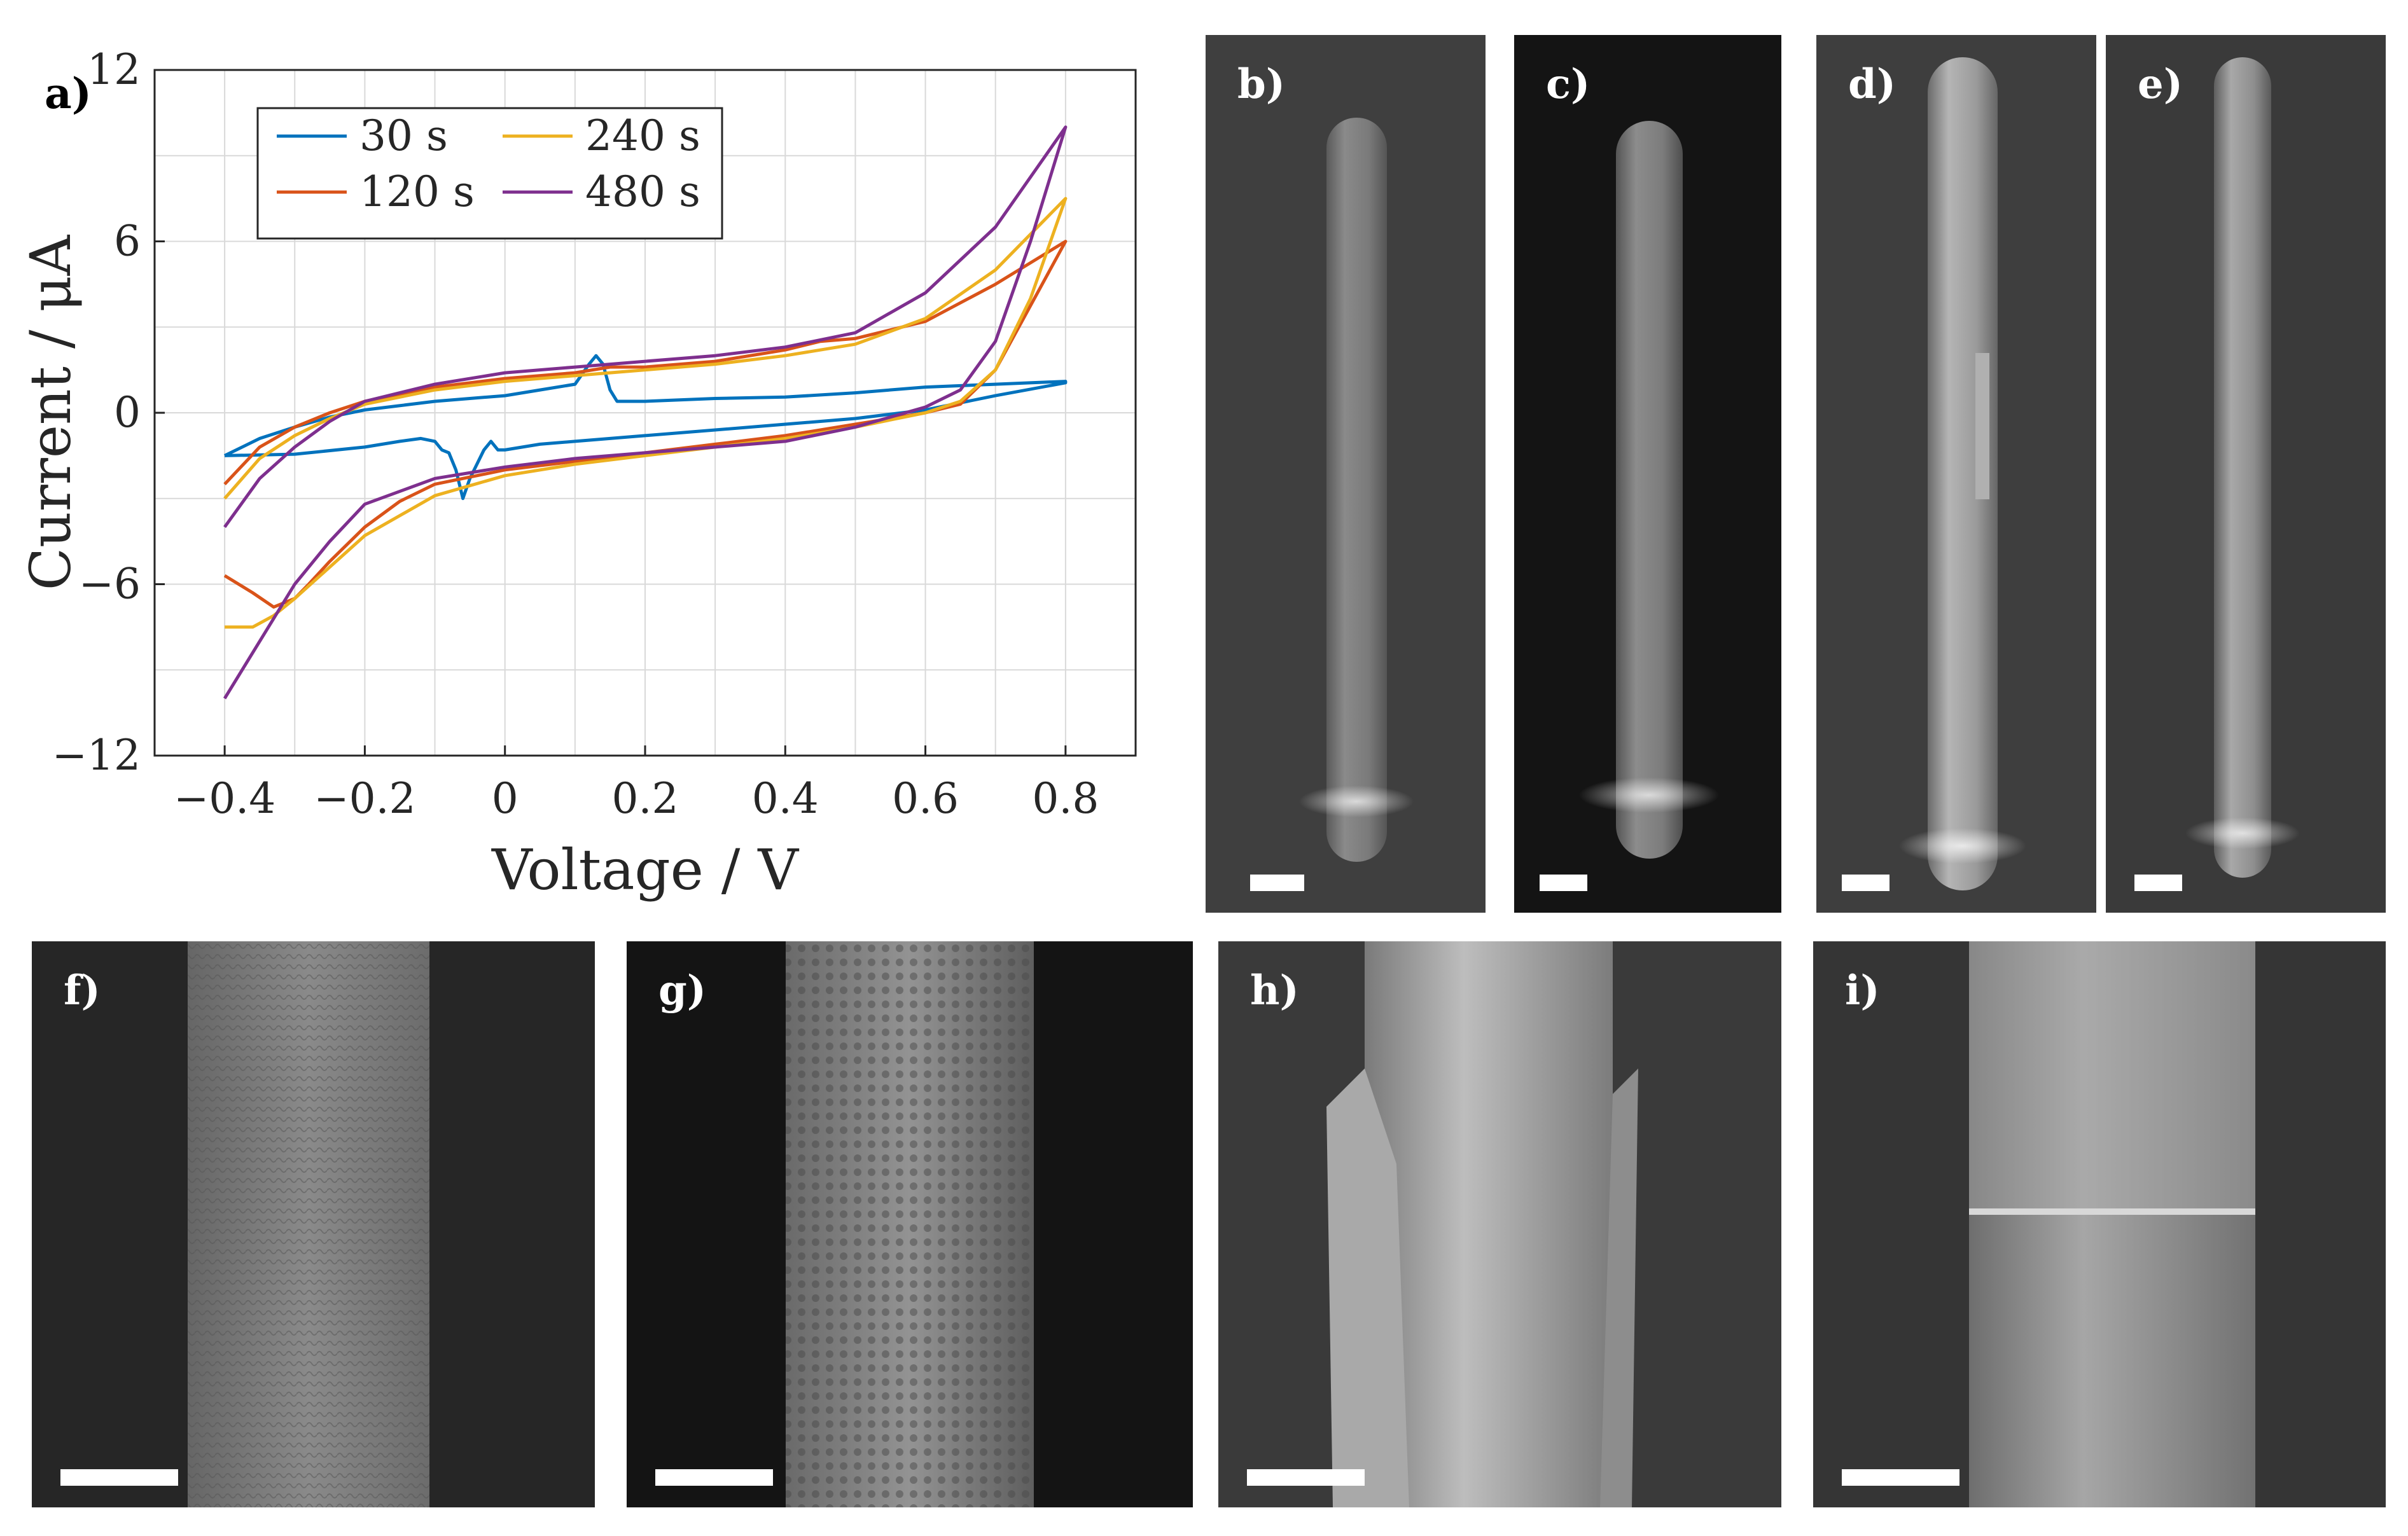 The image size is (2408, 1536). Describe the element at coordinates (682, 990) in the screenshot. I see `panel-label-g: g)` at that location.